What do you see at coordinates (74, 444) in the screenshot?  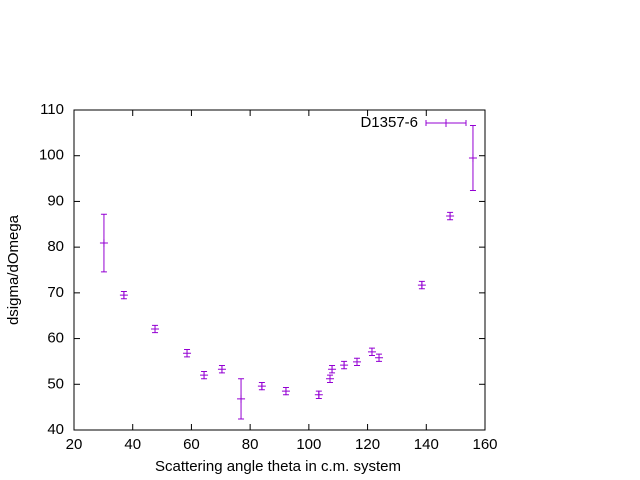 I see `x-tick-label: 20` at bounding box center [74, 444].